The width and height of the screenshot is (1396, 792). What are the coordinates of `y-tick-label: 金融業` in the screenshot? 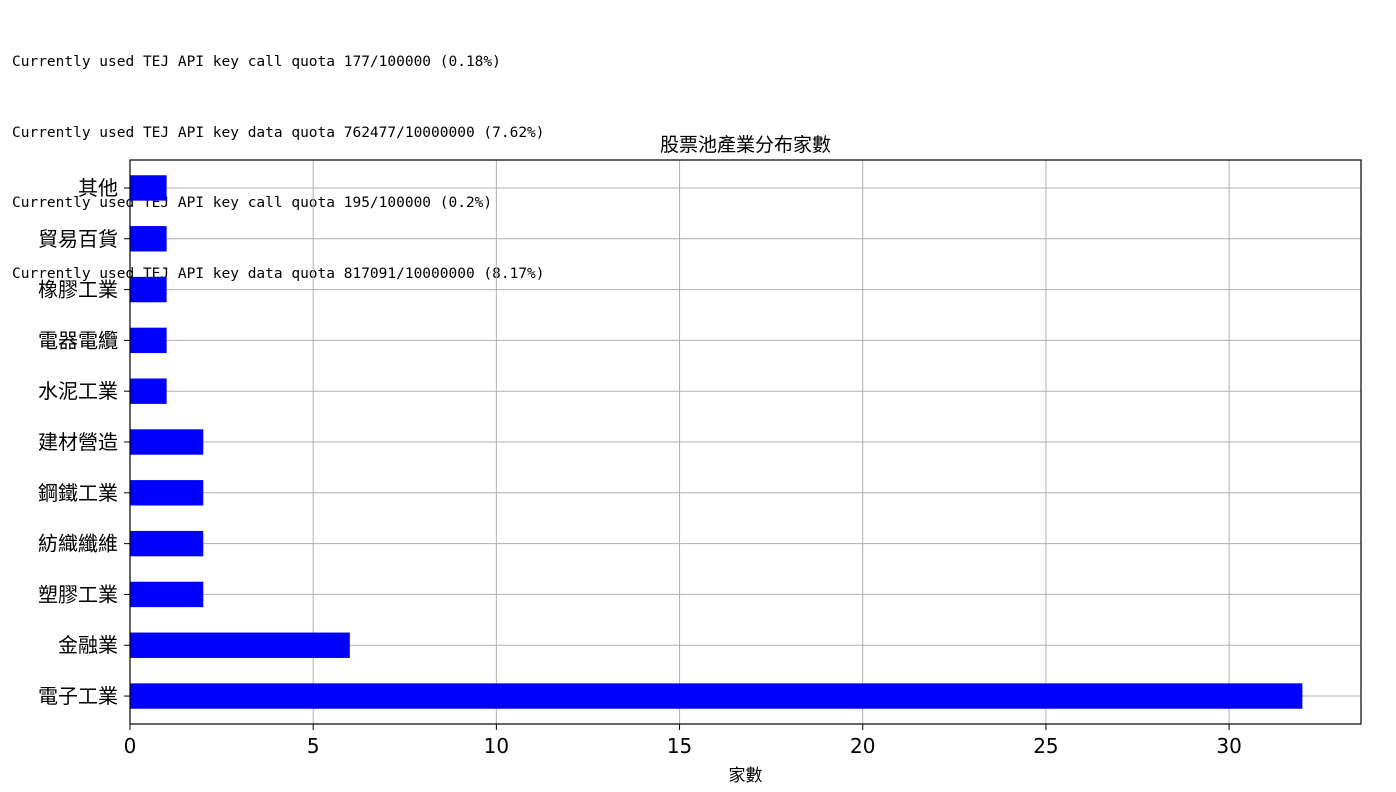 It's located at (88, 645).